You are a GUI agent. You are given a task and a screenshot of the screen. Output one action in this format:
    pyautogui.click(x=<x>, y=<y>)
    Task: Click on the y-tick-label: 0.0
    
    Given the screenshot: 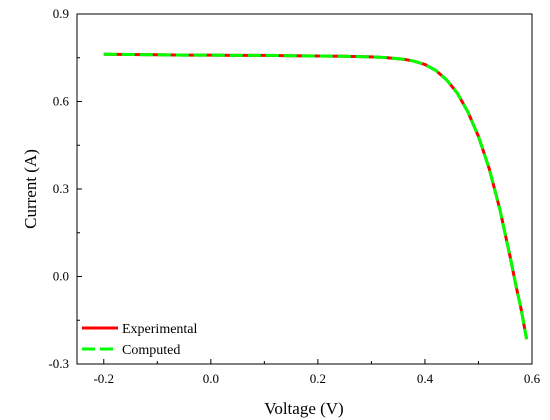 What is the action you would take?
    pyautogui.click(x=61, y=276)
    